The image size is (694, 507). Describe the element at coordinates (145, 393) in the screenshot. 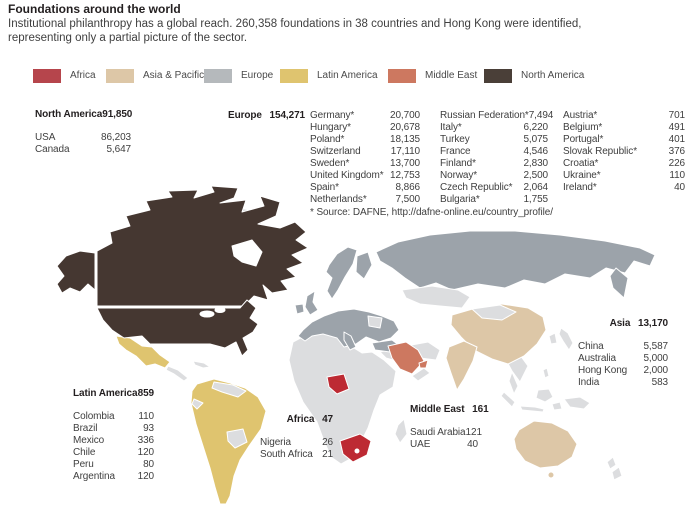

I see `region-total: 859` at that location.